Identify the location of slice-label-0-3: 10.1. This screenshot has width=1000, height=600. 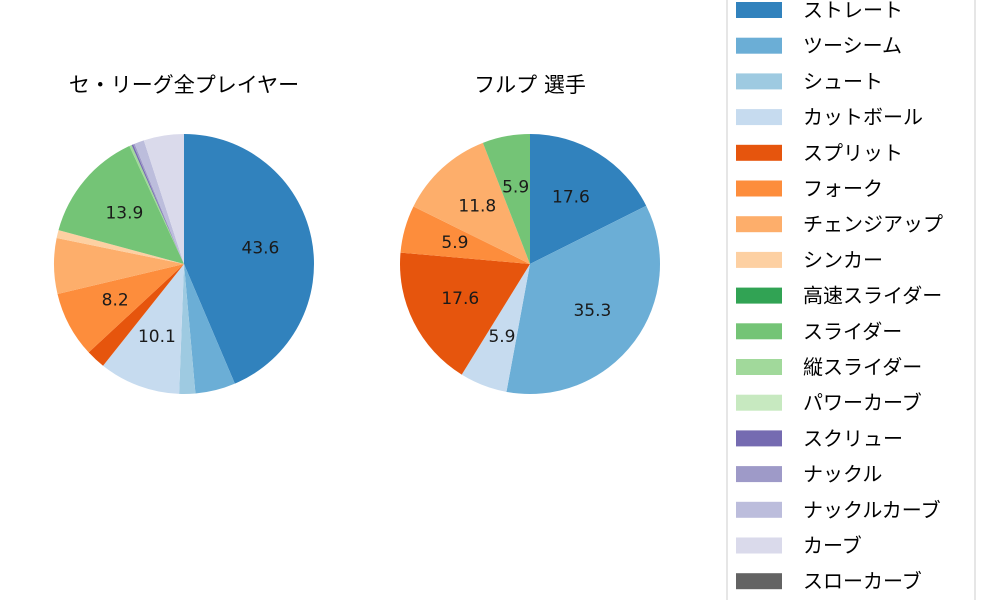
(157, 337).